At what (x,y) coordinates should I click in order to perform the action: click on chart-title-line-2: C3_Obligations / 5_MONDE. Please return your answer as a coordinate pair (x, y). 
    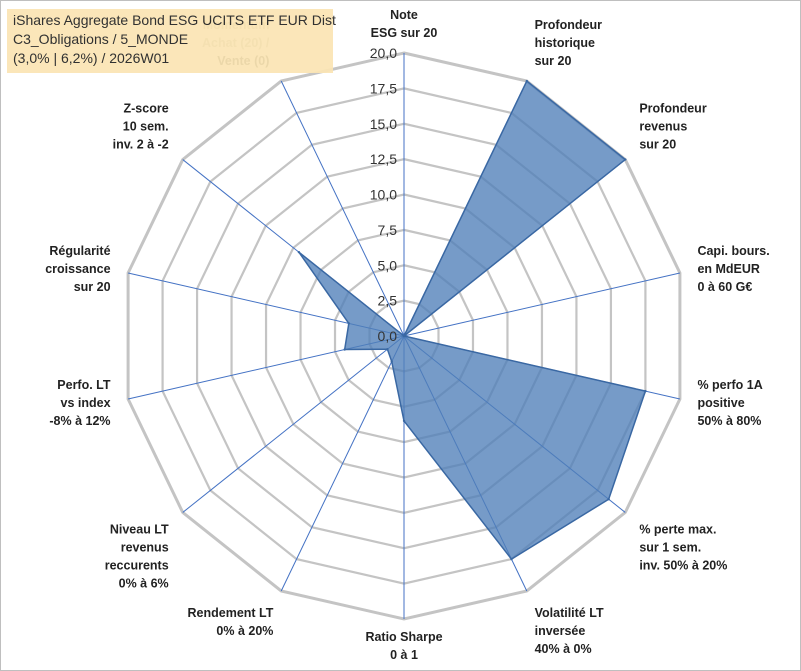
    Looking at the image, I should click on (101, 39).